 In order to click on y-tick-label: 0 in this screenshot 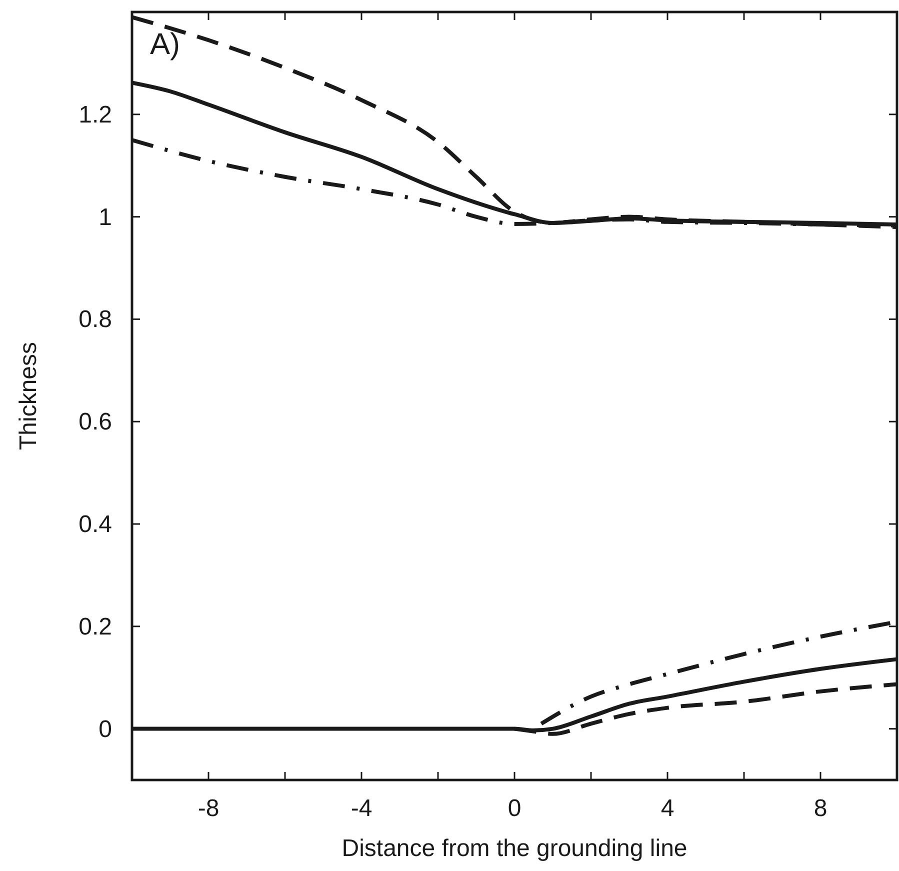, I will do `click(105, 729)`.